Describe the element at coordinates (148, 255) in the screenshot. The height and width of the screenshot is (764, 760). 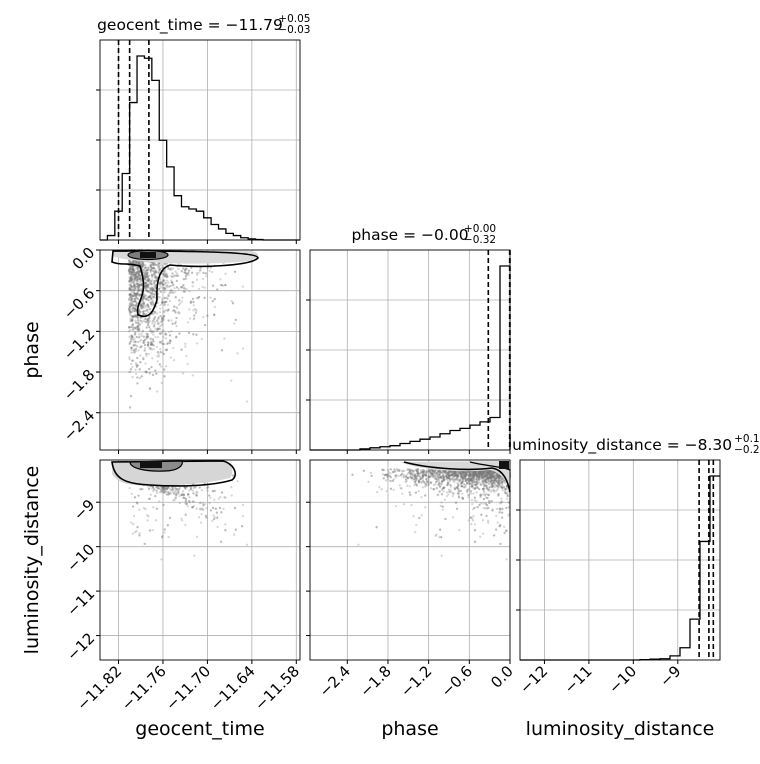
I see `density-peak` at that location.